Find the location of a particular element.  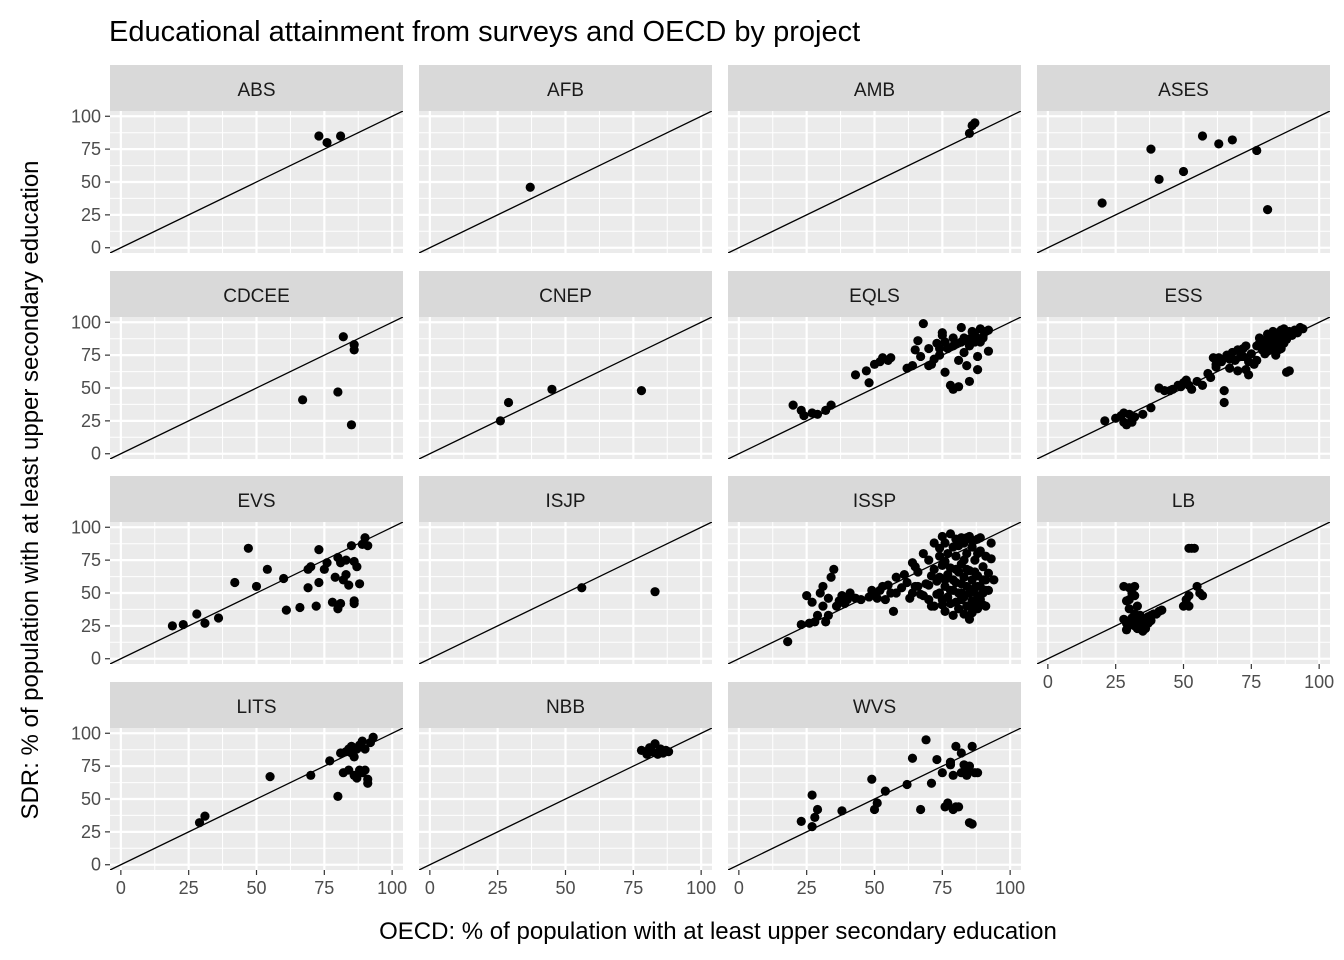

y-tick-label: 75 is located at coordinates (91, 560).